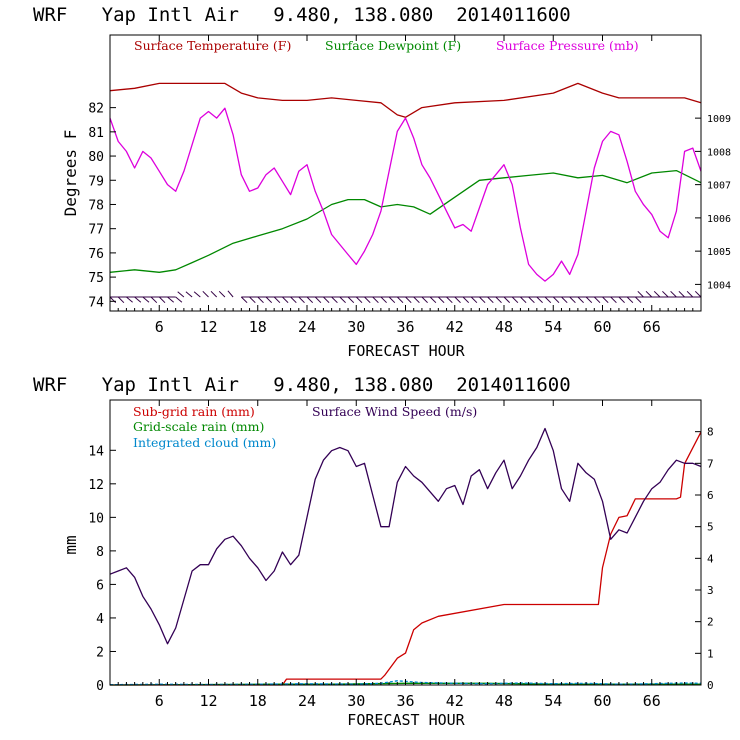 Image resolution: width=740 pixels, height=740 pixels. Describe the element at coordinates (504, 701) in the screenshot. I see `x-tick-label: 48` at that location.